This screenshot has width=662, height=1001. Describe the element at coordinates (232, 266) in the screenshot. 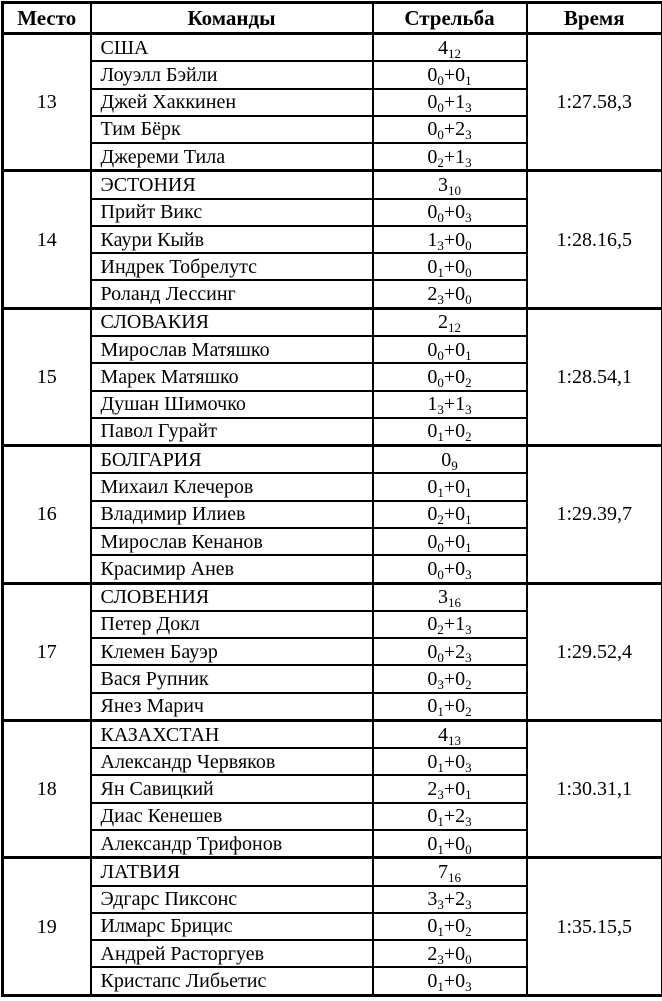

I see `athlete-name-cell: Индрек Тобрелутс` at that location.